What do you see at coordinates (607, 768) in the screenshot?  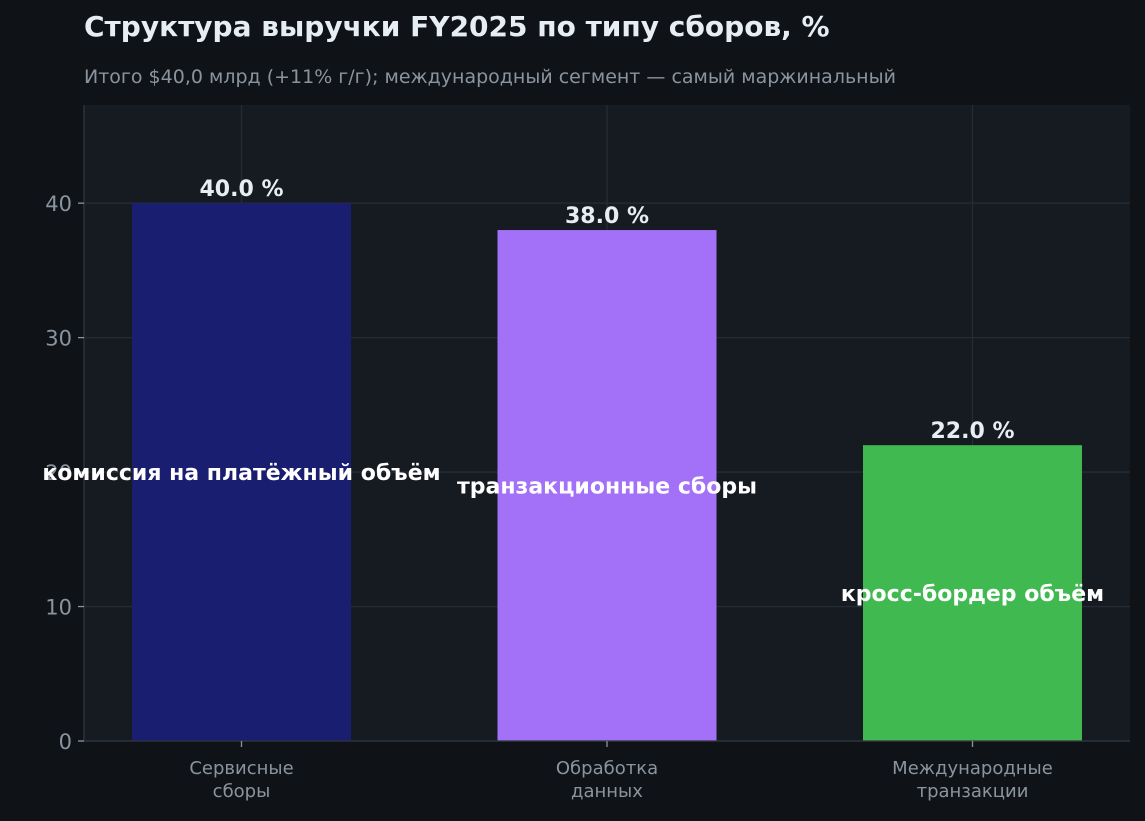 I see `x-tick-label-line: Обработка` at bounding box center [607, 768].